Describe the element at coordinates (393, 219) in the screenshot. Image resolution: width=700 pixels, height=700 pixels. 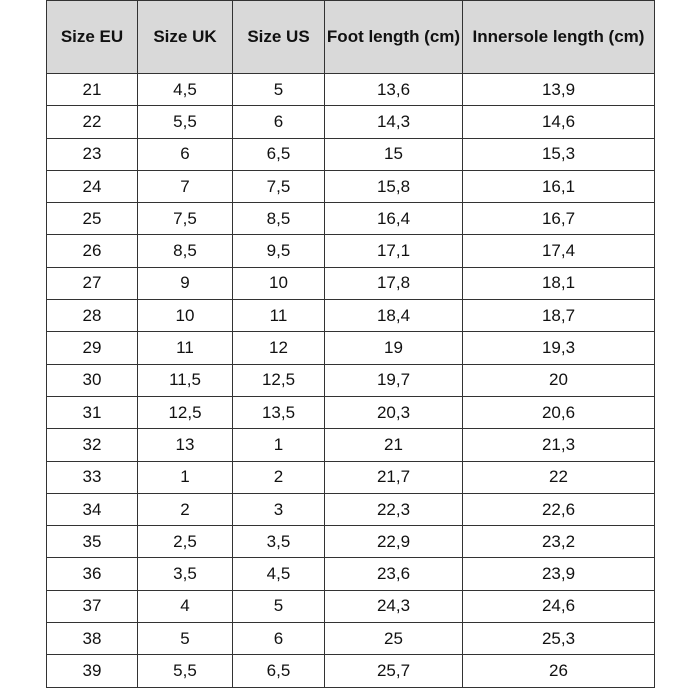
I see `cell-foot-length: 16,4` at that location.